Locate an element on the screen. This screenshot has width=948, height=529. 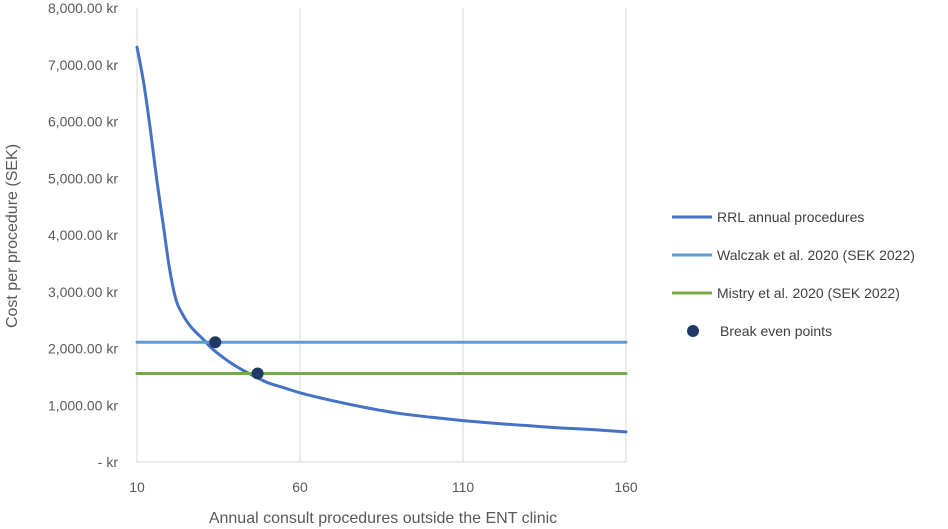
y-tick-label: 6,000.00 kr is located at coordinates (83, 122).